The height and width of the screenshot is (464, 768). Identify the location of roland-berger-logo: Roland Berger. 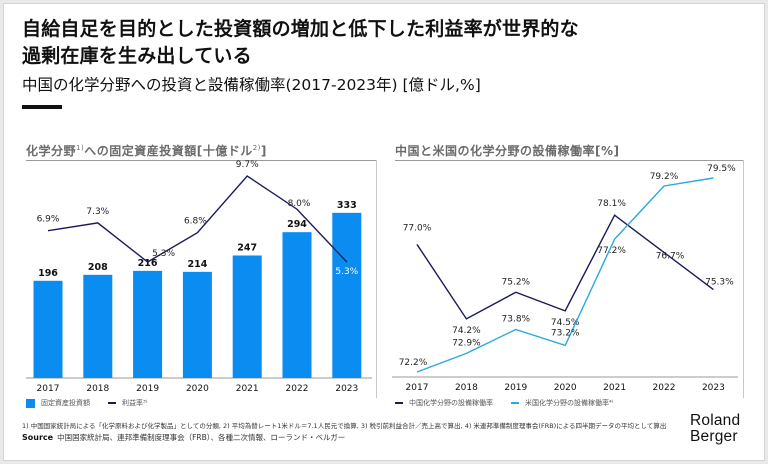
(715, 429).